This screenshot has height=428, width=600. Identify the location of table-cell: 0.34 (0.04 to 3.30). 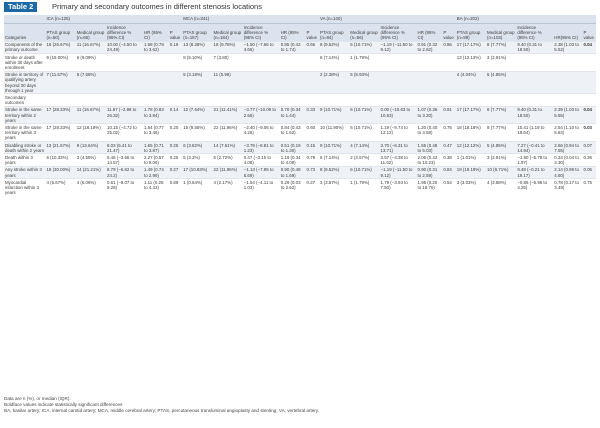
(568, 160).